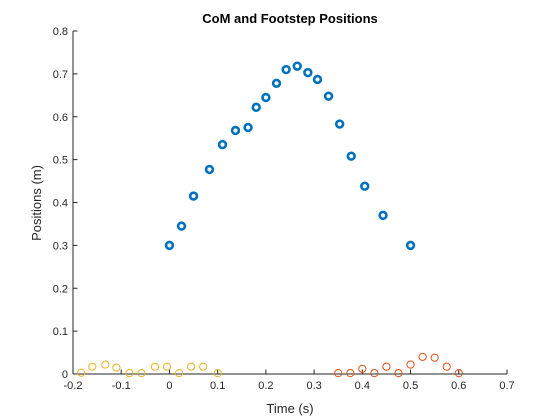  Describe the element at coordinates (121, 386) in the screenshot. I see `x-tick-label: -0.1` at that location.